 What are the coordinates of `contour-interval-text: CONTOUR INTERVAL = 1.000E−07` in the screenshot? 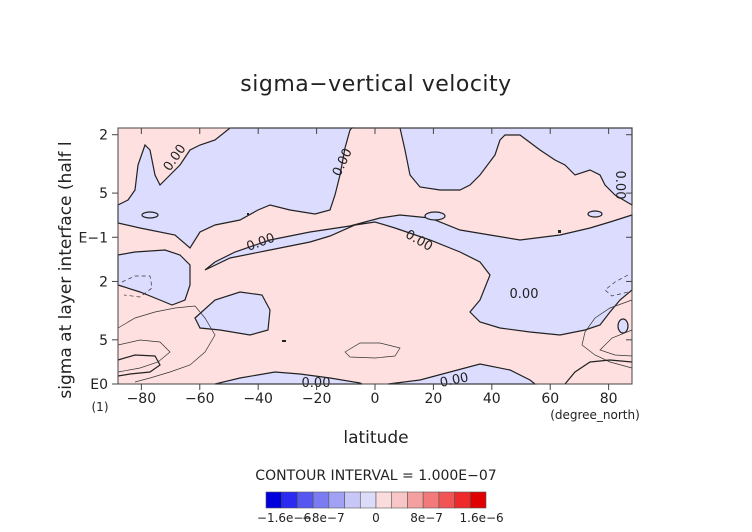 It's located at (375, 476).